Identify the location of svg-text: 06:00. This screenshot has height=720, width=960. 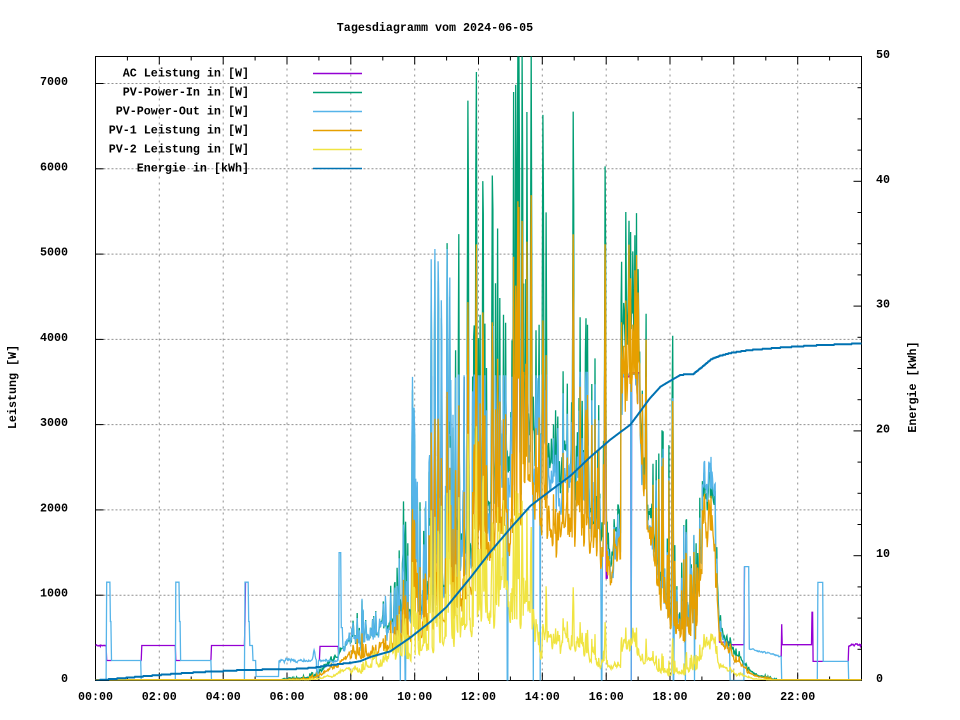
(286, 697).